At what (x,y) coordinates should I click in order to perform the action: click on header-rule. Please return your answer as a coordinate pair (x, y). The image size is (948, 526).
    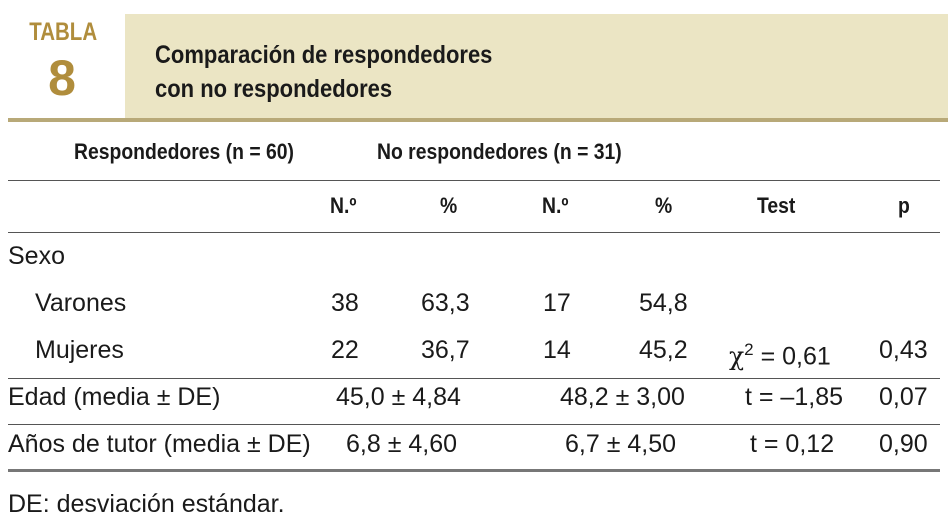
    Looking at the image, I should click on (478, 120).